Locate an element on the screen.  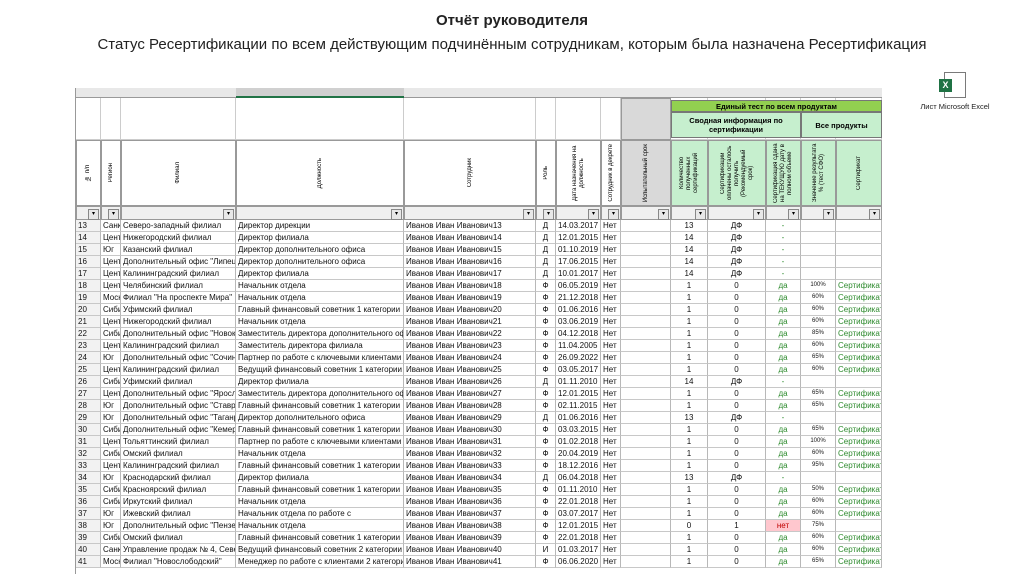
table-cell: 01.06.2016 is located at coordinates (578, 418).